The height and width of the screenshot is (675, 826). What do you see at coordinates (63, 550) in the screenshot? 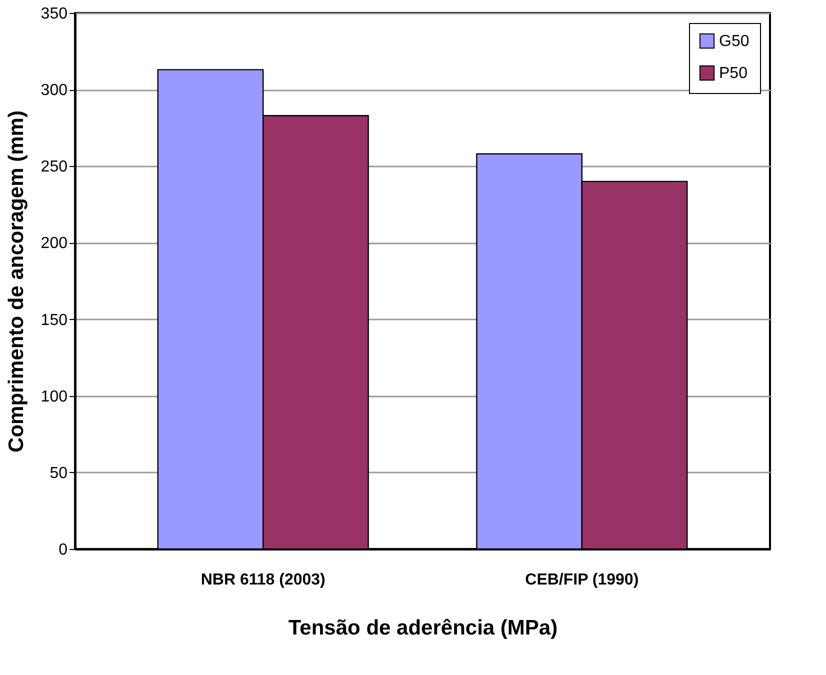
I see `y-tick-label: 0` at bounding box center [63, 550].